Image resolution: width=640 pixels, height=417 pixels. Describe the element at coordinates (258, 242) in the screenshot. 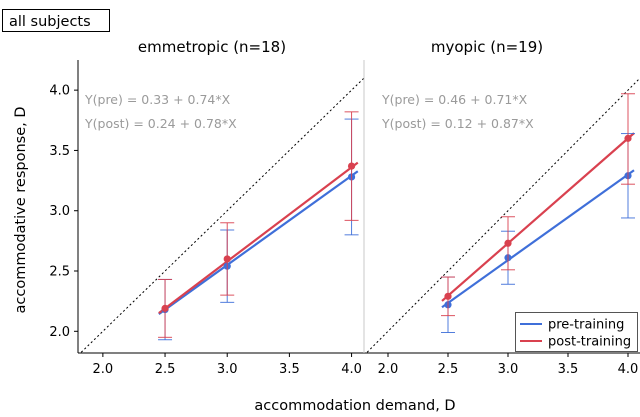

I see `fit-line-pre-emmetropic` at that location.